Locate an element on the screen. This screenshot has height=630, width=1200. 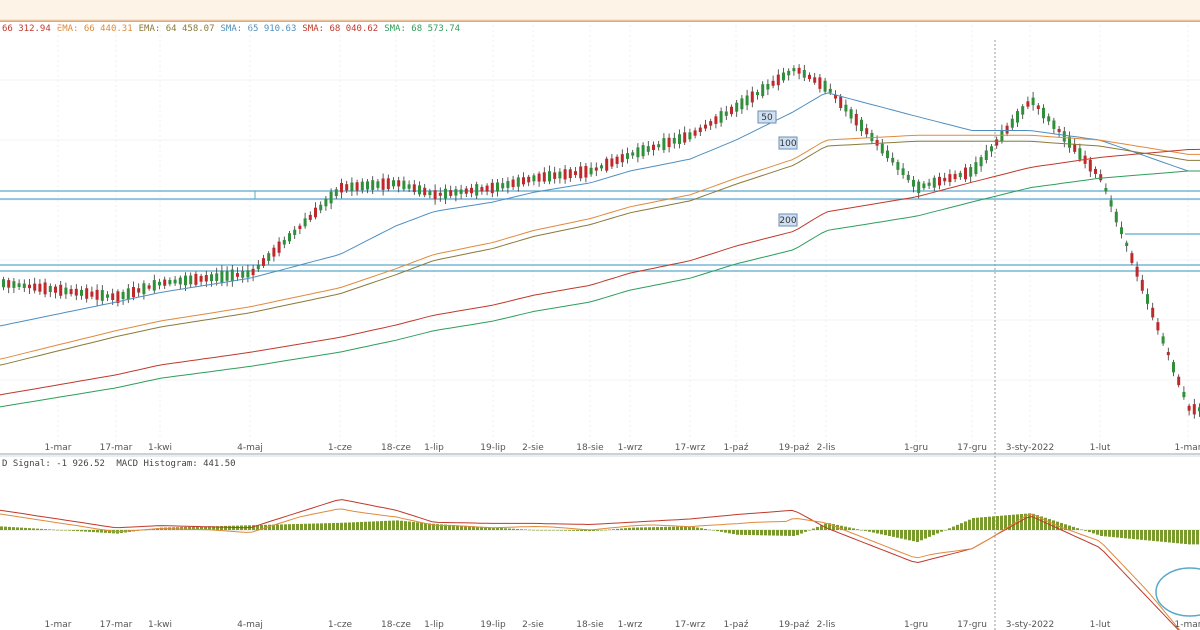
x-tick-label: 1-gru is located at coordinates (916, 625).